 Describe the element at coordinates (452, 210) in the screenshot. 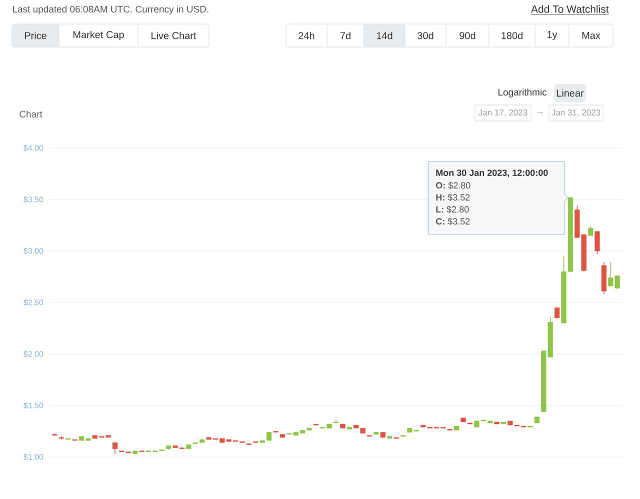

I see `annotation: L: $2.80` at that location.